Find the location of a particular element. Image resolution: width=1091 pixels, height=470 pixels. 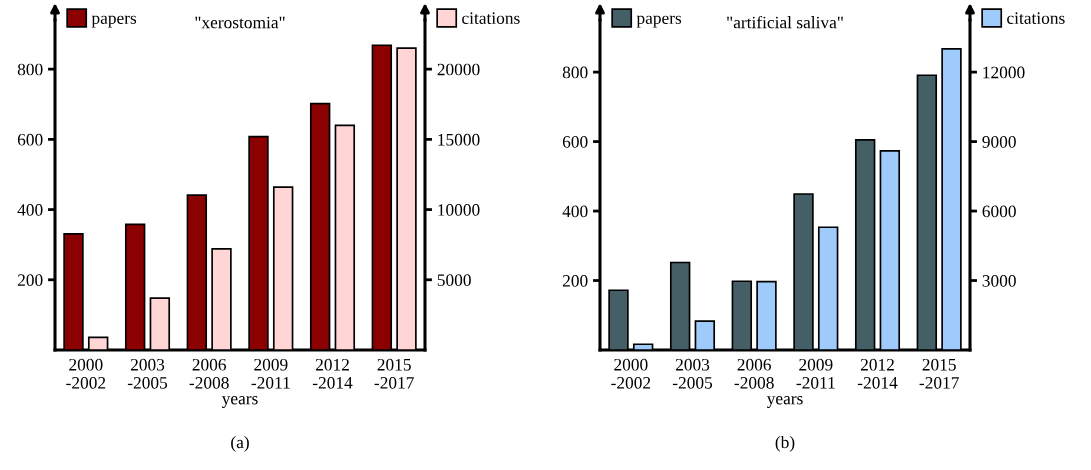

y2-tick-label: 15000 is located at coordinates (459, 139).